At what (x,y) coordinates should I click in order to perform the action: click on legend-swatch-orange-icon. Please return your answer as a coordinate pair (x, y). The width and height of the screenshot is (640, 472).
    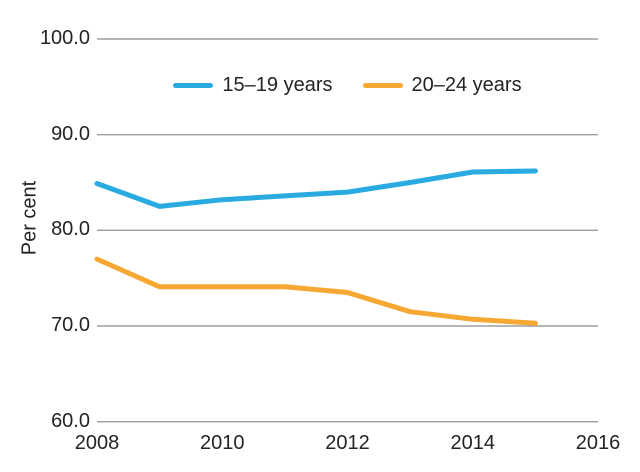
    Looking at the image, I should click on (382, 85).